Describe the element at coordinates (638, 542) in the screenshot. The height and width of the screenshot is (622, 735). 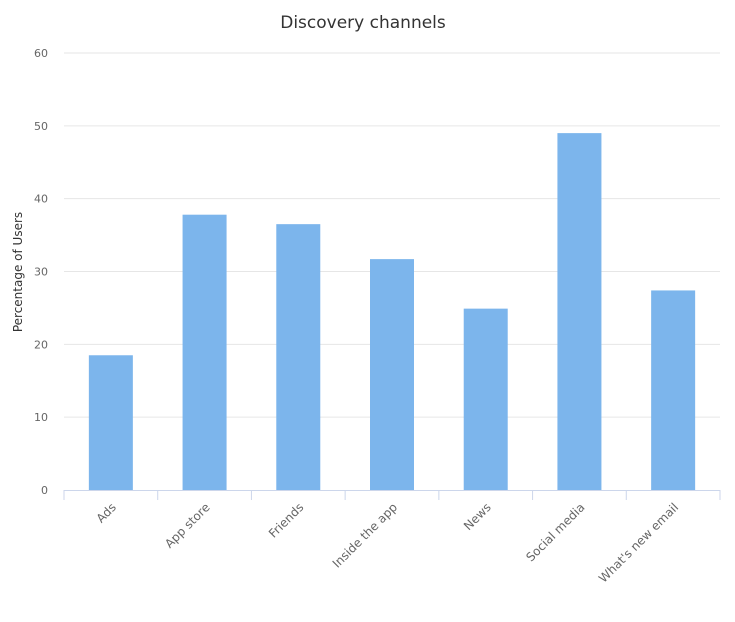
I see `x-tick-label: What's new email` at that location.